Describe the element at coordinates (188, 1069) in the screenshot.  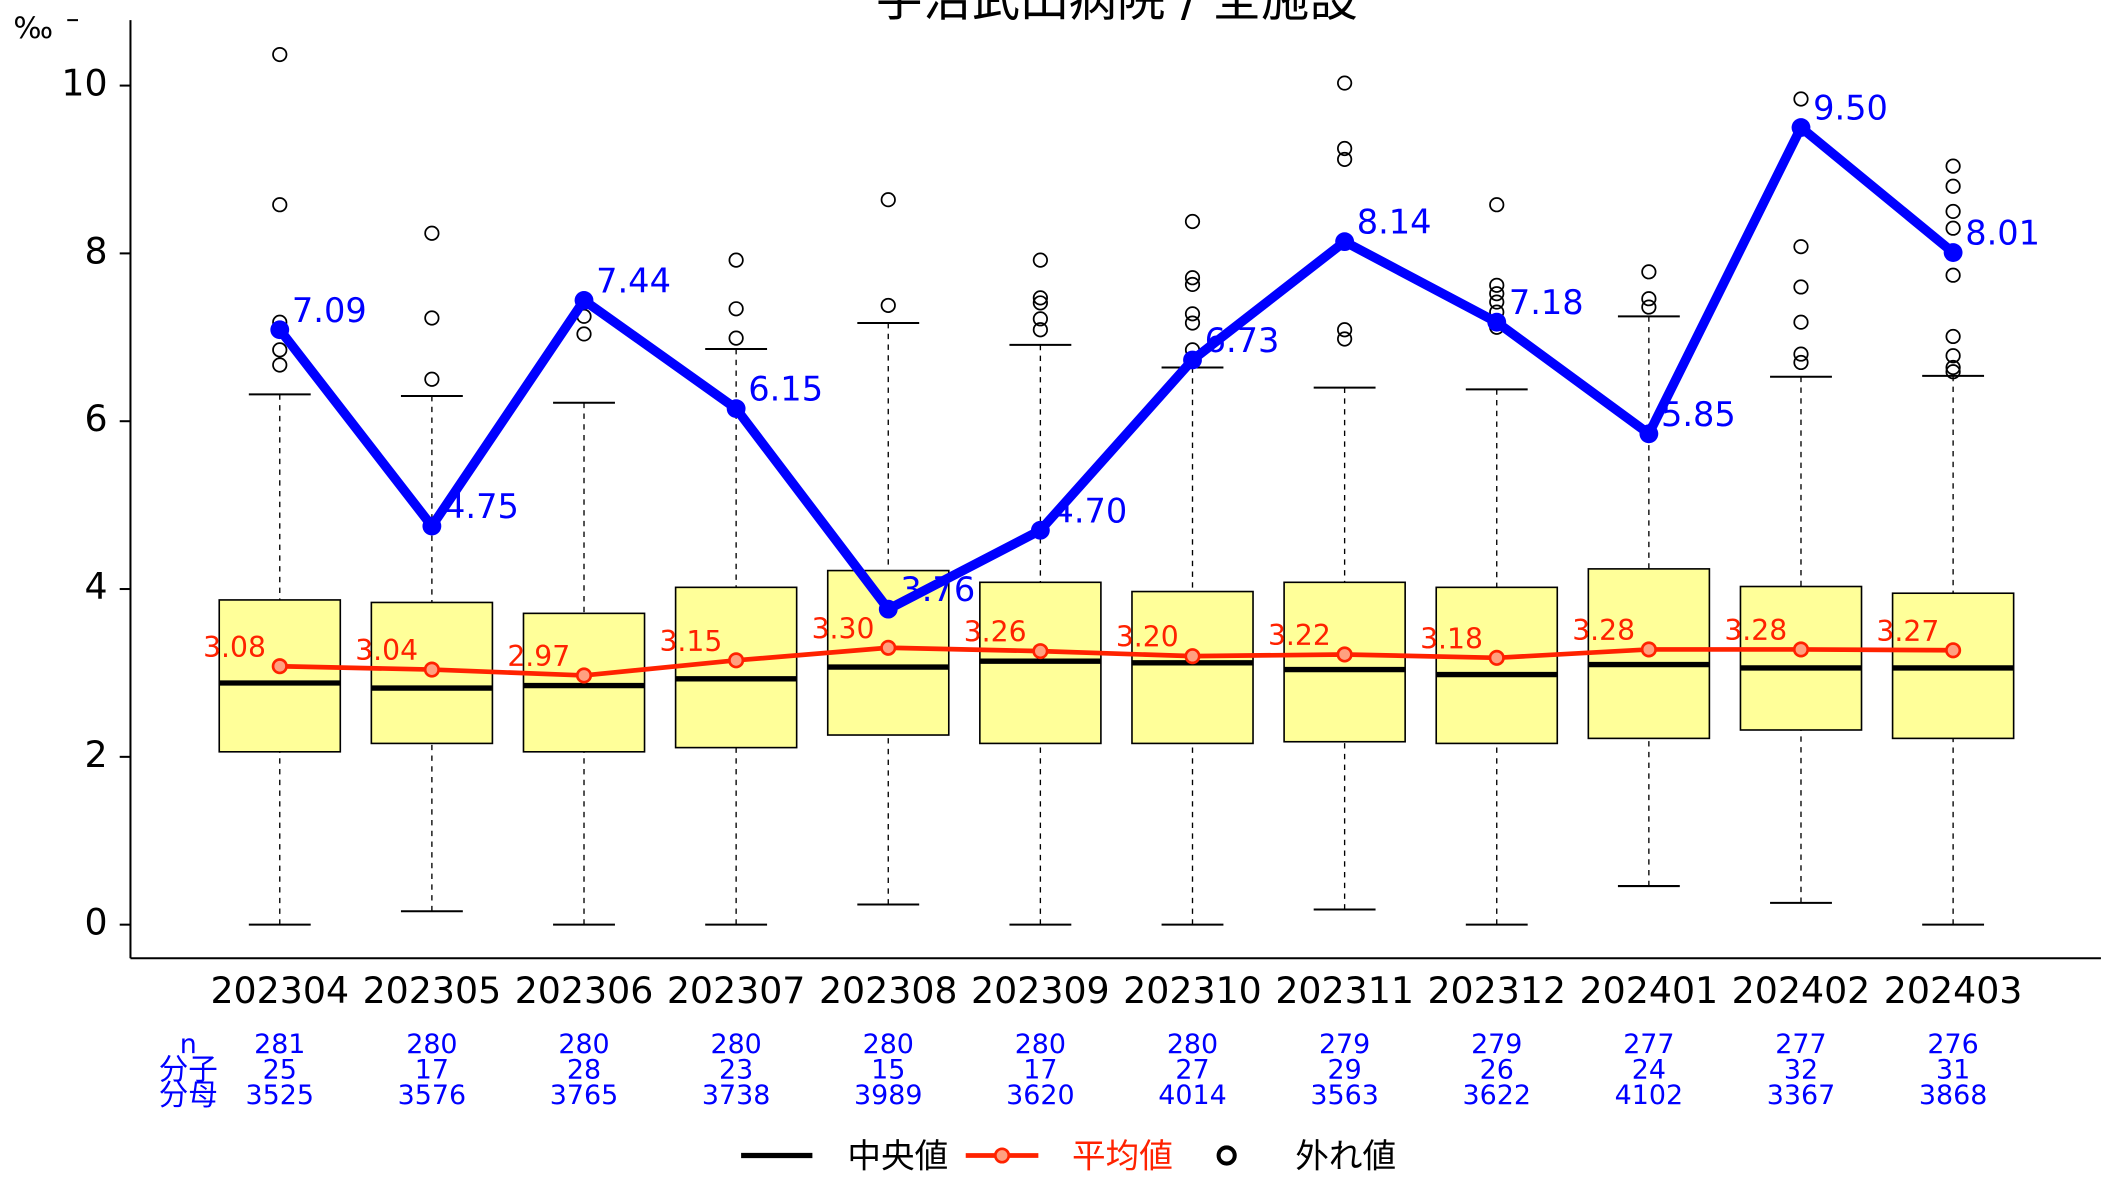
I see `table-row-label: 分子` at that location.